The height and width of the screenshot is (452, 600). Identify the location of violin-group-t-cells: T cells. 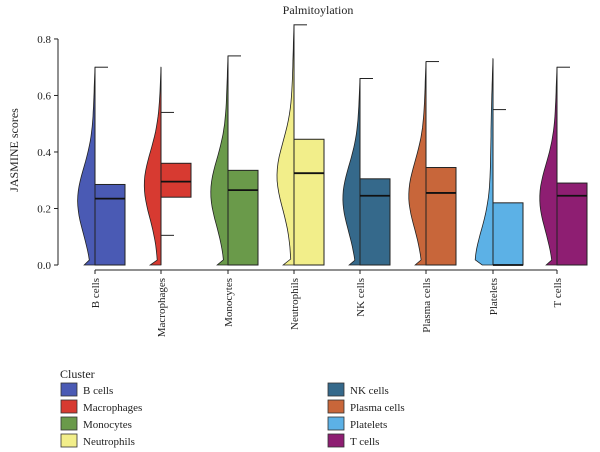
(563, 186).